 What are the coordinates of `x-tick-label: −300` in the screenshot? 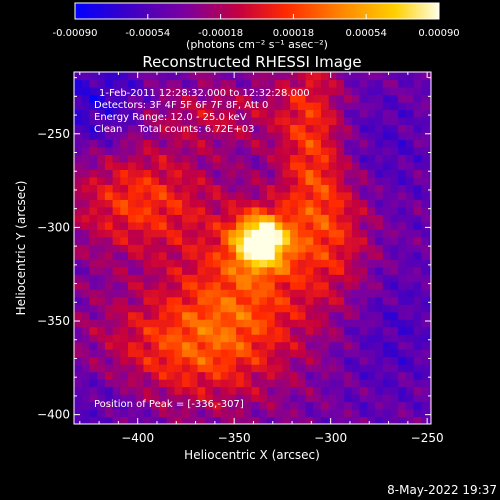 It's located at (330, 438).